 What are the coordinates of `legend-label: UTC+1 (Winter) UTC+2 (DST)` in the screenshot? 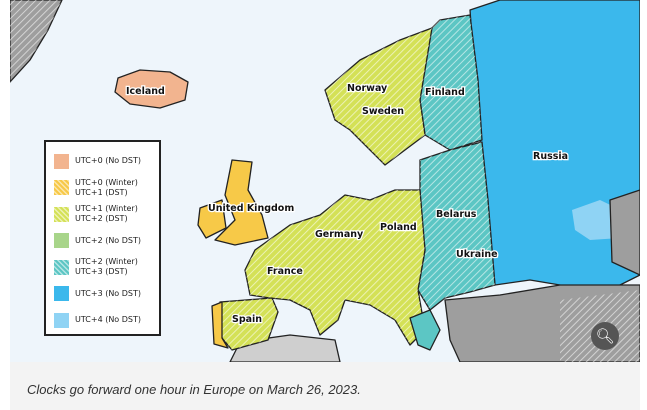 It's located at (106, 214).